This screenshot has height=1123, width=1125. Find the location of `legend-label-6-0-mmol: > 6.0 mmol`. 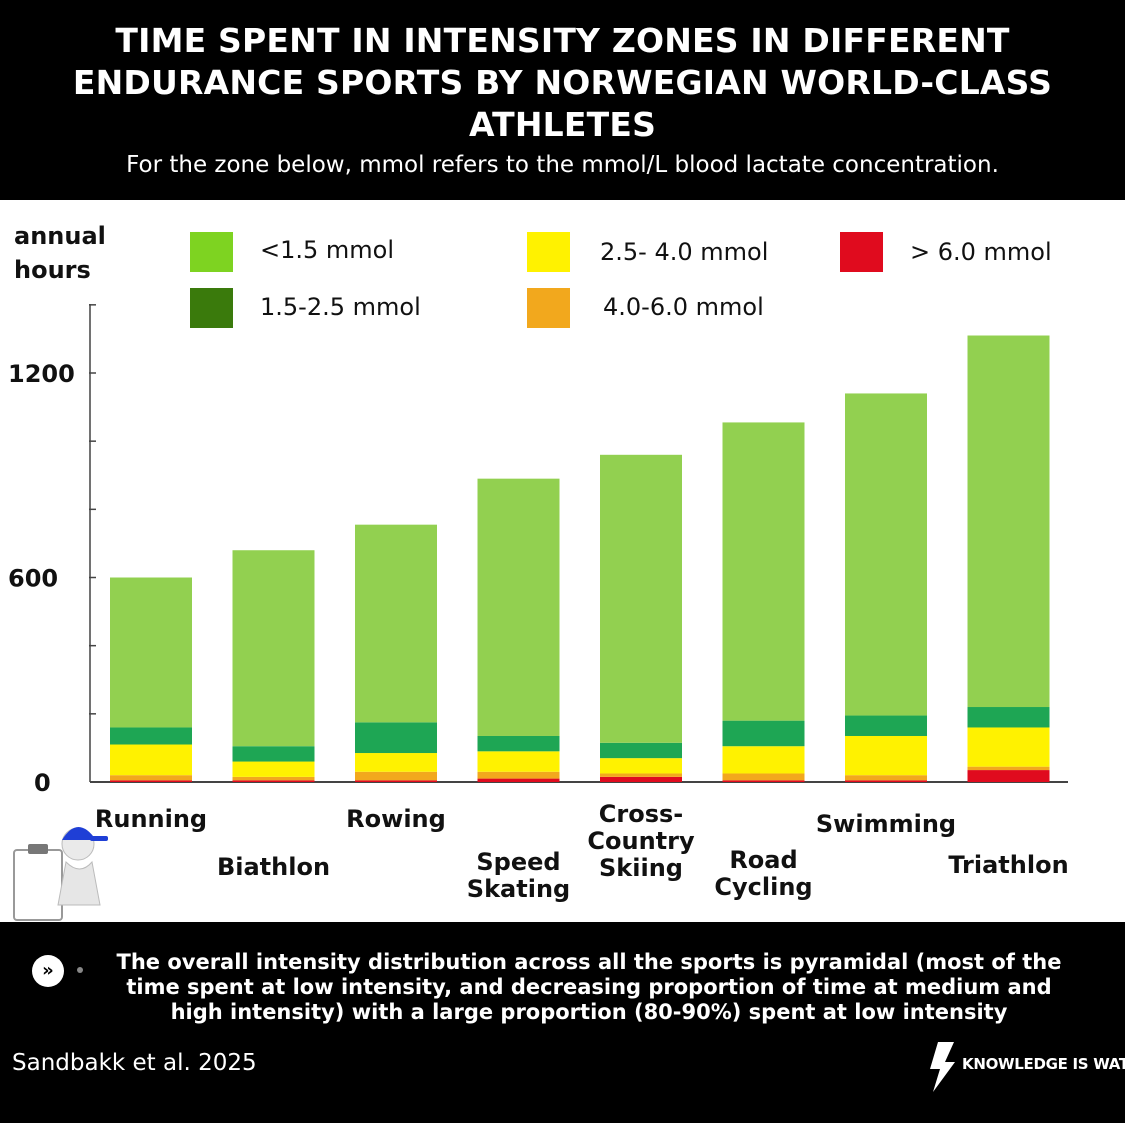

legend-label-6-0-mmol: > 6.0 mmol is located at coordinates (981, 252).